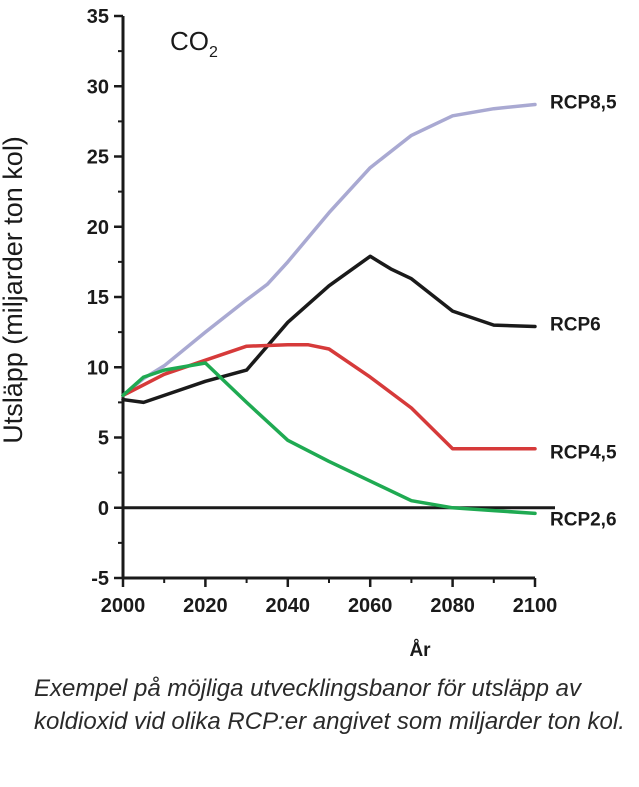 The image size is (639, 787). Describe the element at coordinates (535, 606) in the screenshot. I see `x-tick-label: 2100` at that location.